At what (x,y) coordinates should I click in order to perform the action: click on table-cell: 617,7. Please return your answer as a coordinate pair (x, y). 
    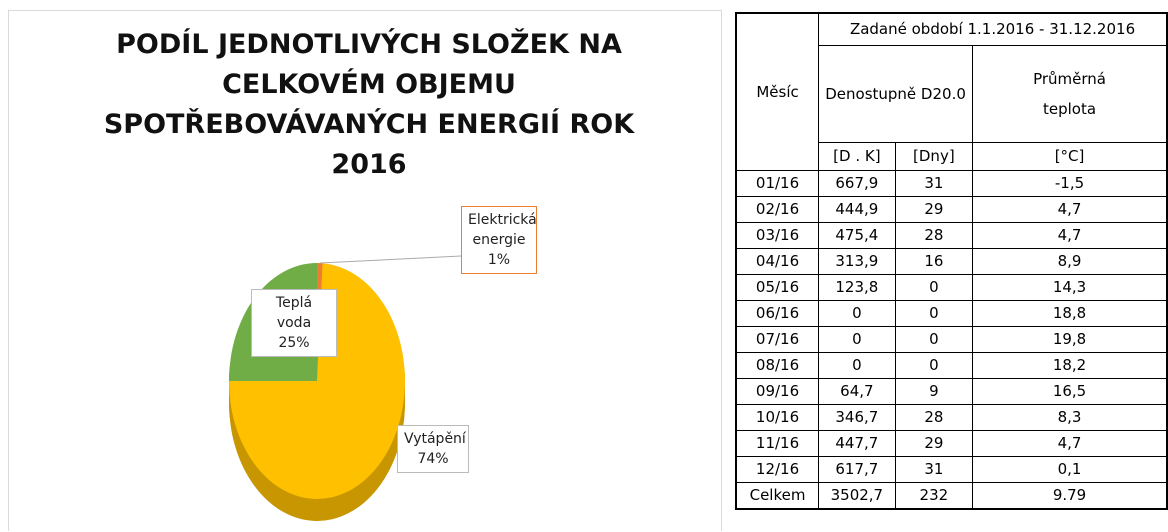
    Looking at the image, I should click on (857, 469).